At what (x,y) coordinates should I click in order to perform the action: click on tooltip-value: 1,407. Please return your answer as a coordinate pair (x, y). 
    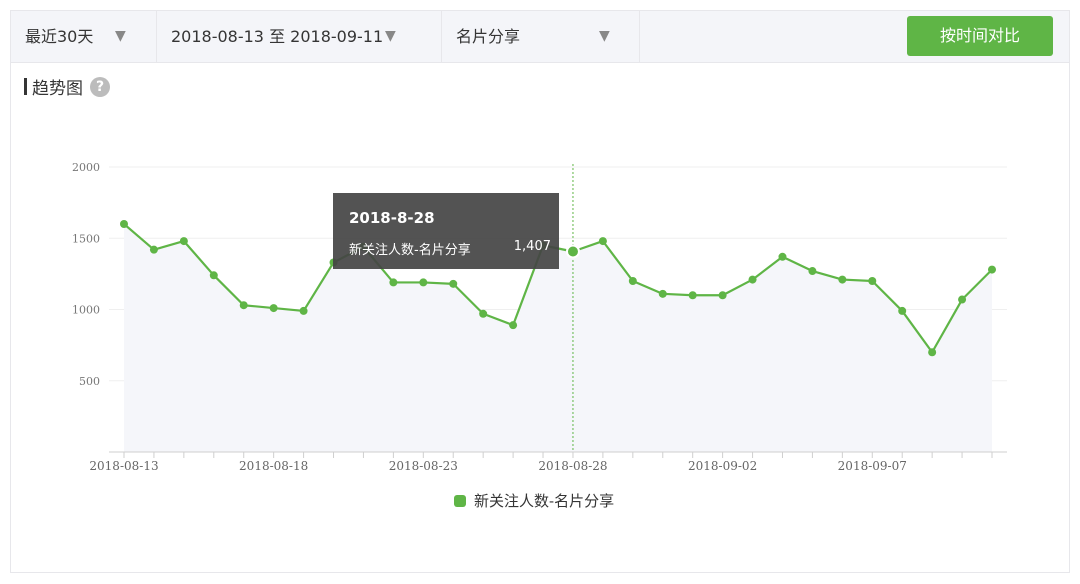
    Looking at the image, I should click on (532, 246).